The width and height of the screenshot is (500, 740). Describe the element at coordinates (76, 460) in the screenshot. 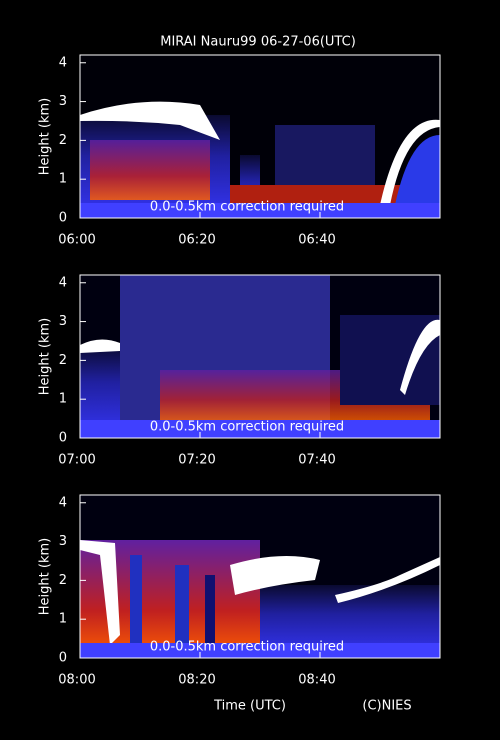

I see `x-tick-label: 07:00` at that location.